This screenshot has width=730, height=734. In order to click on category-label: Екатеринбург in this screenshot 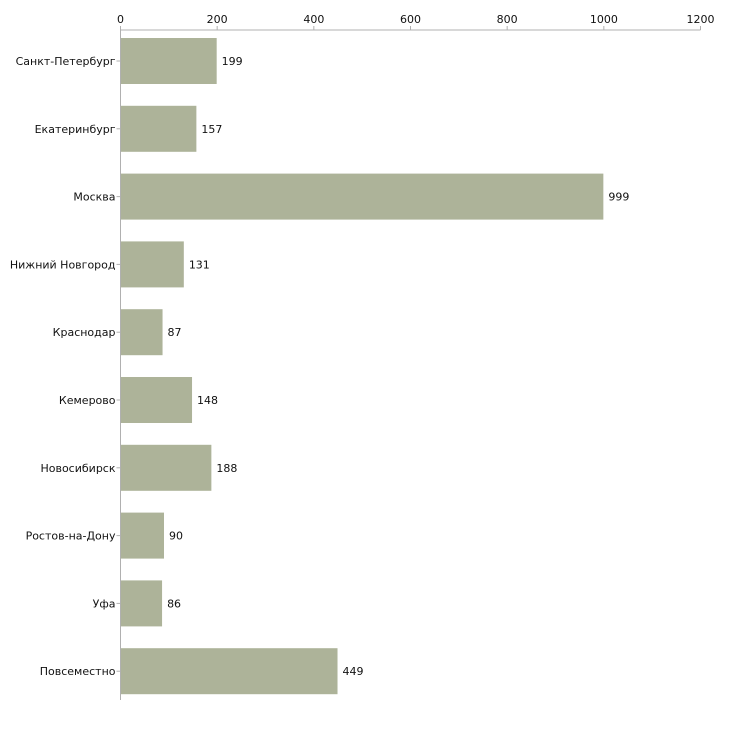, I will do `click(75, 129)`.